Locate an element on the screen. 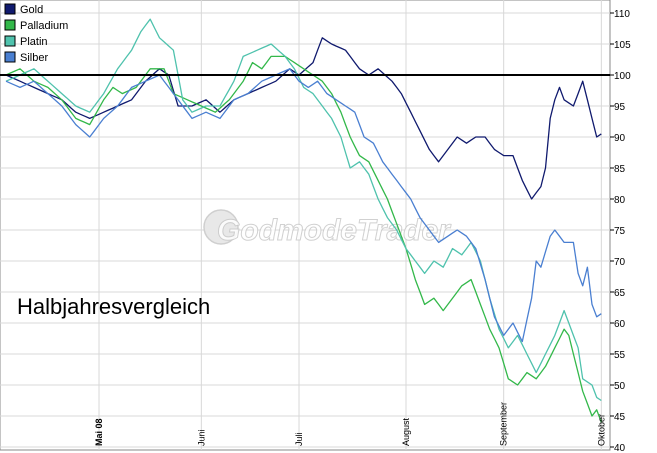 The width and height of the screenshot is (657, 453). y-tick-label: 70 is located at coordinates (620, 262).